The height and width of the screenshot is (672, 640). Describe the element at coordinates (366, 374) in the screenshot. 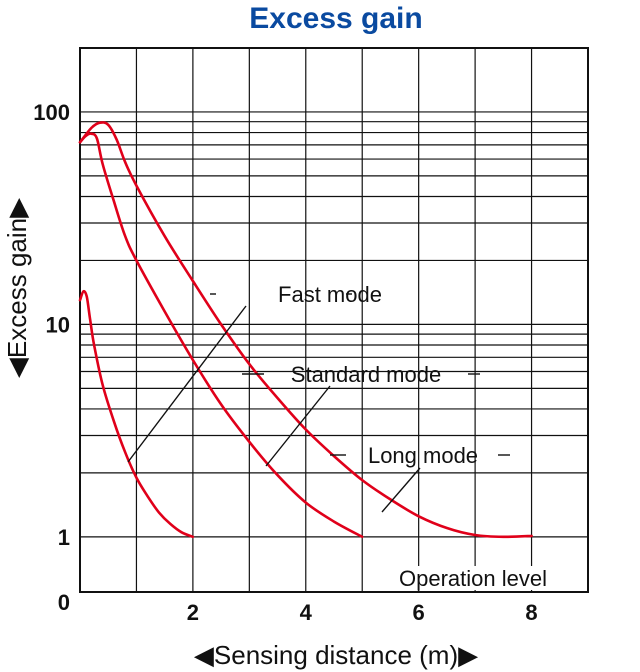

I see `standard-mode-label: Standard mode` at that location.